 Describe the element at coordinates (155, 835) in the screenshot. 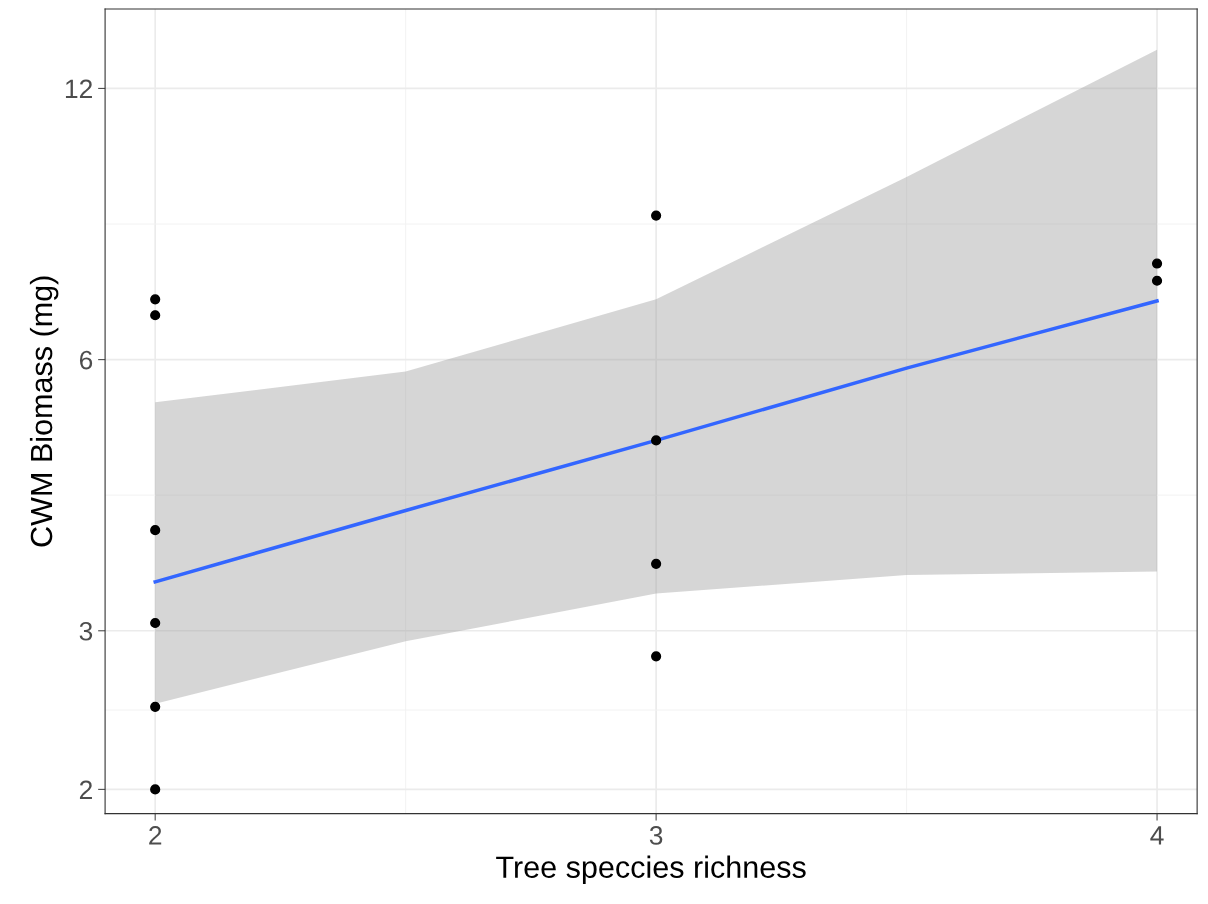

I see `x-tick-label: 2` at that location.